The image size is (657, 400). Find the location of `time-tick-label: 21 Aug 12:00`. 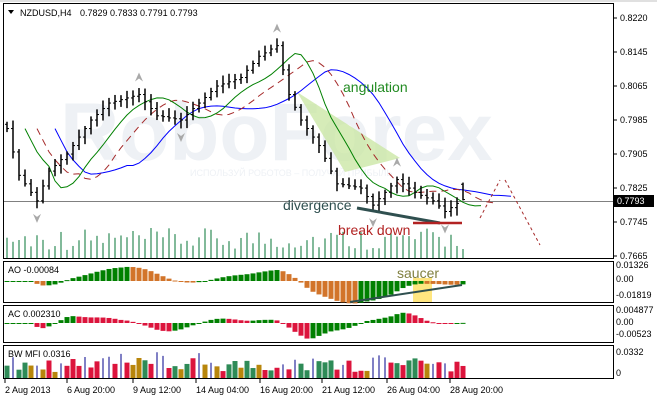

time-tick-label: 21 Aug 12:00 is located at coordinates (348, 390).